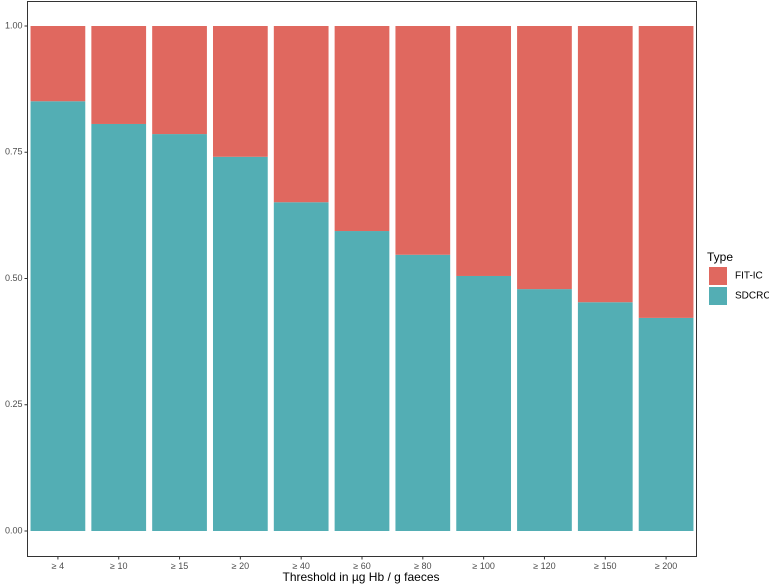  What do you see at coordinates (58, 566) in the screenshot?
I see `x-tick-label: ≥ 4` at bounding box center [58, 566].